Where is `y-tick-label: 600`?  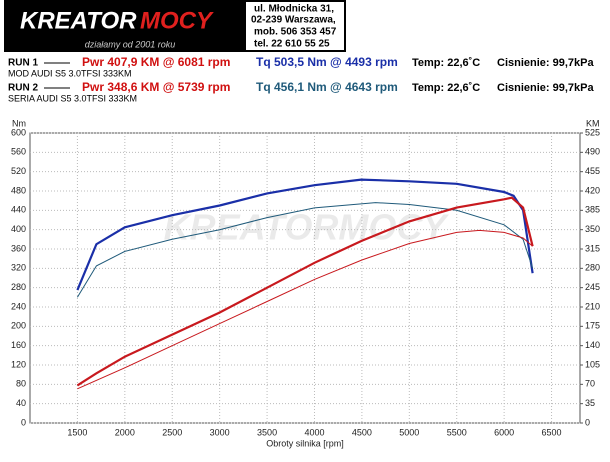
y-tick-label: 600 is located at coordinates (18, 132).